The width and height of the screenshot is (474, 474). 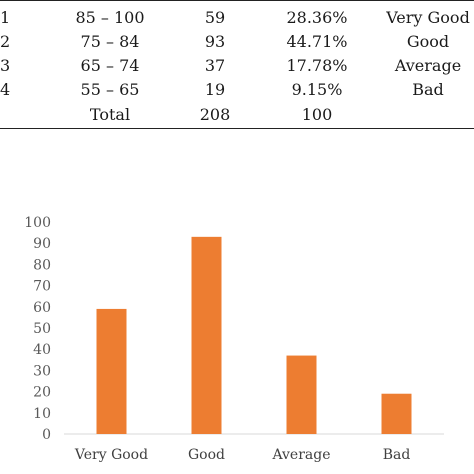 I want to click on score-range: 55 – 65, so click(x=110, y=89).